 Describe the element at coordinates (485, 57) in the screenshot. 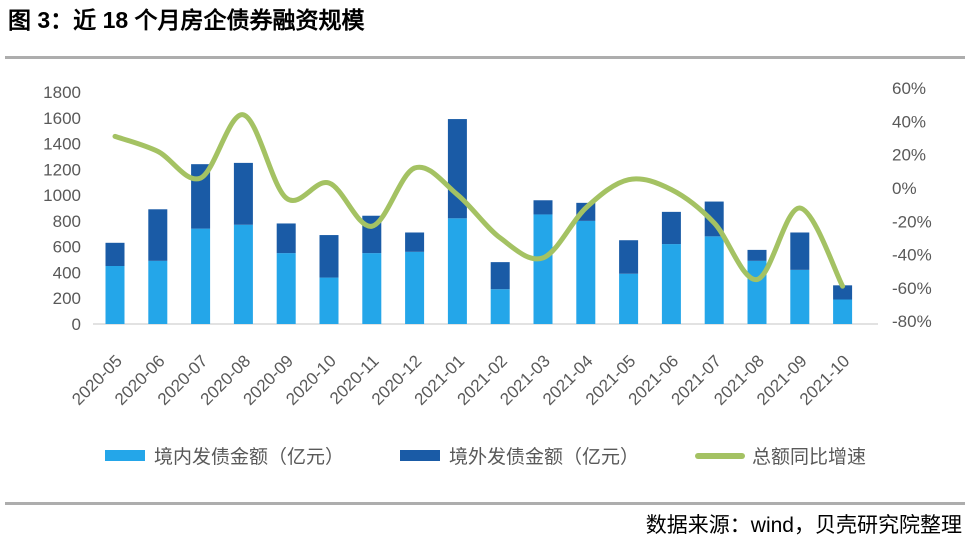

I see `title-divider` at that location.